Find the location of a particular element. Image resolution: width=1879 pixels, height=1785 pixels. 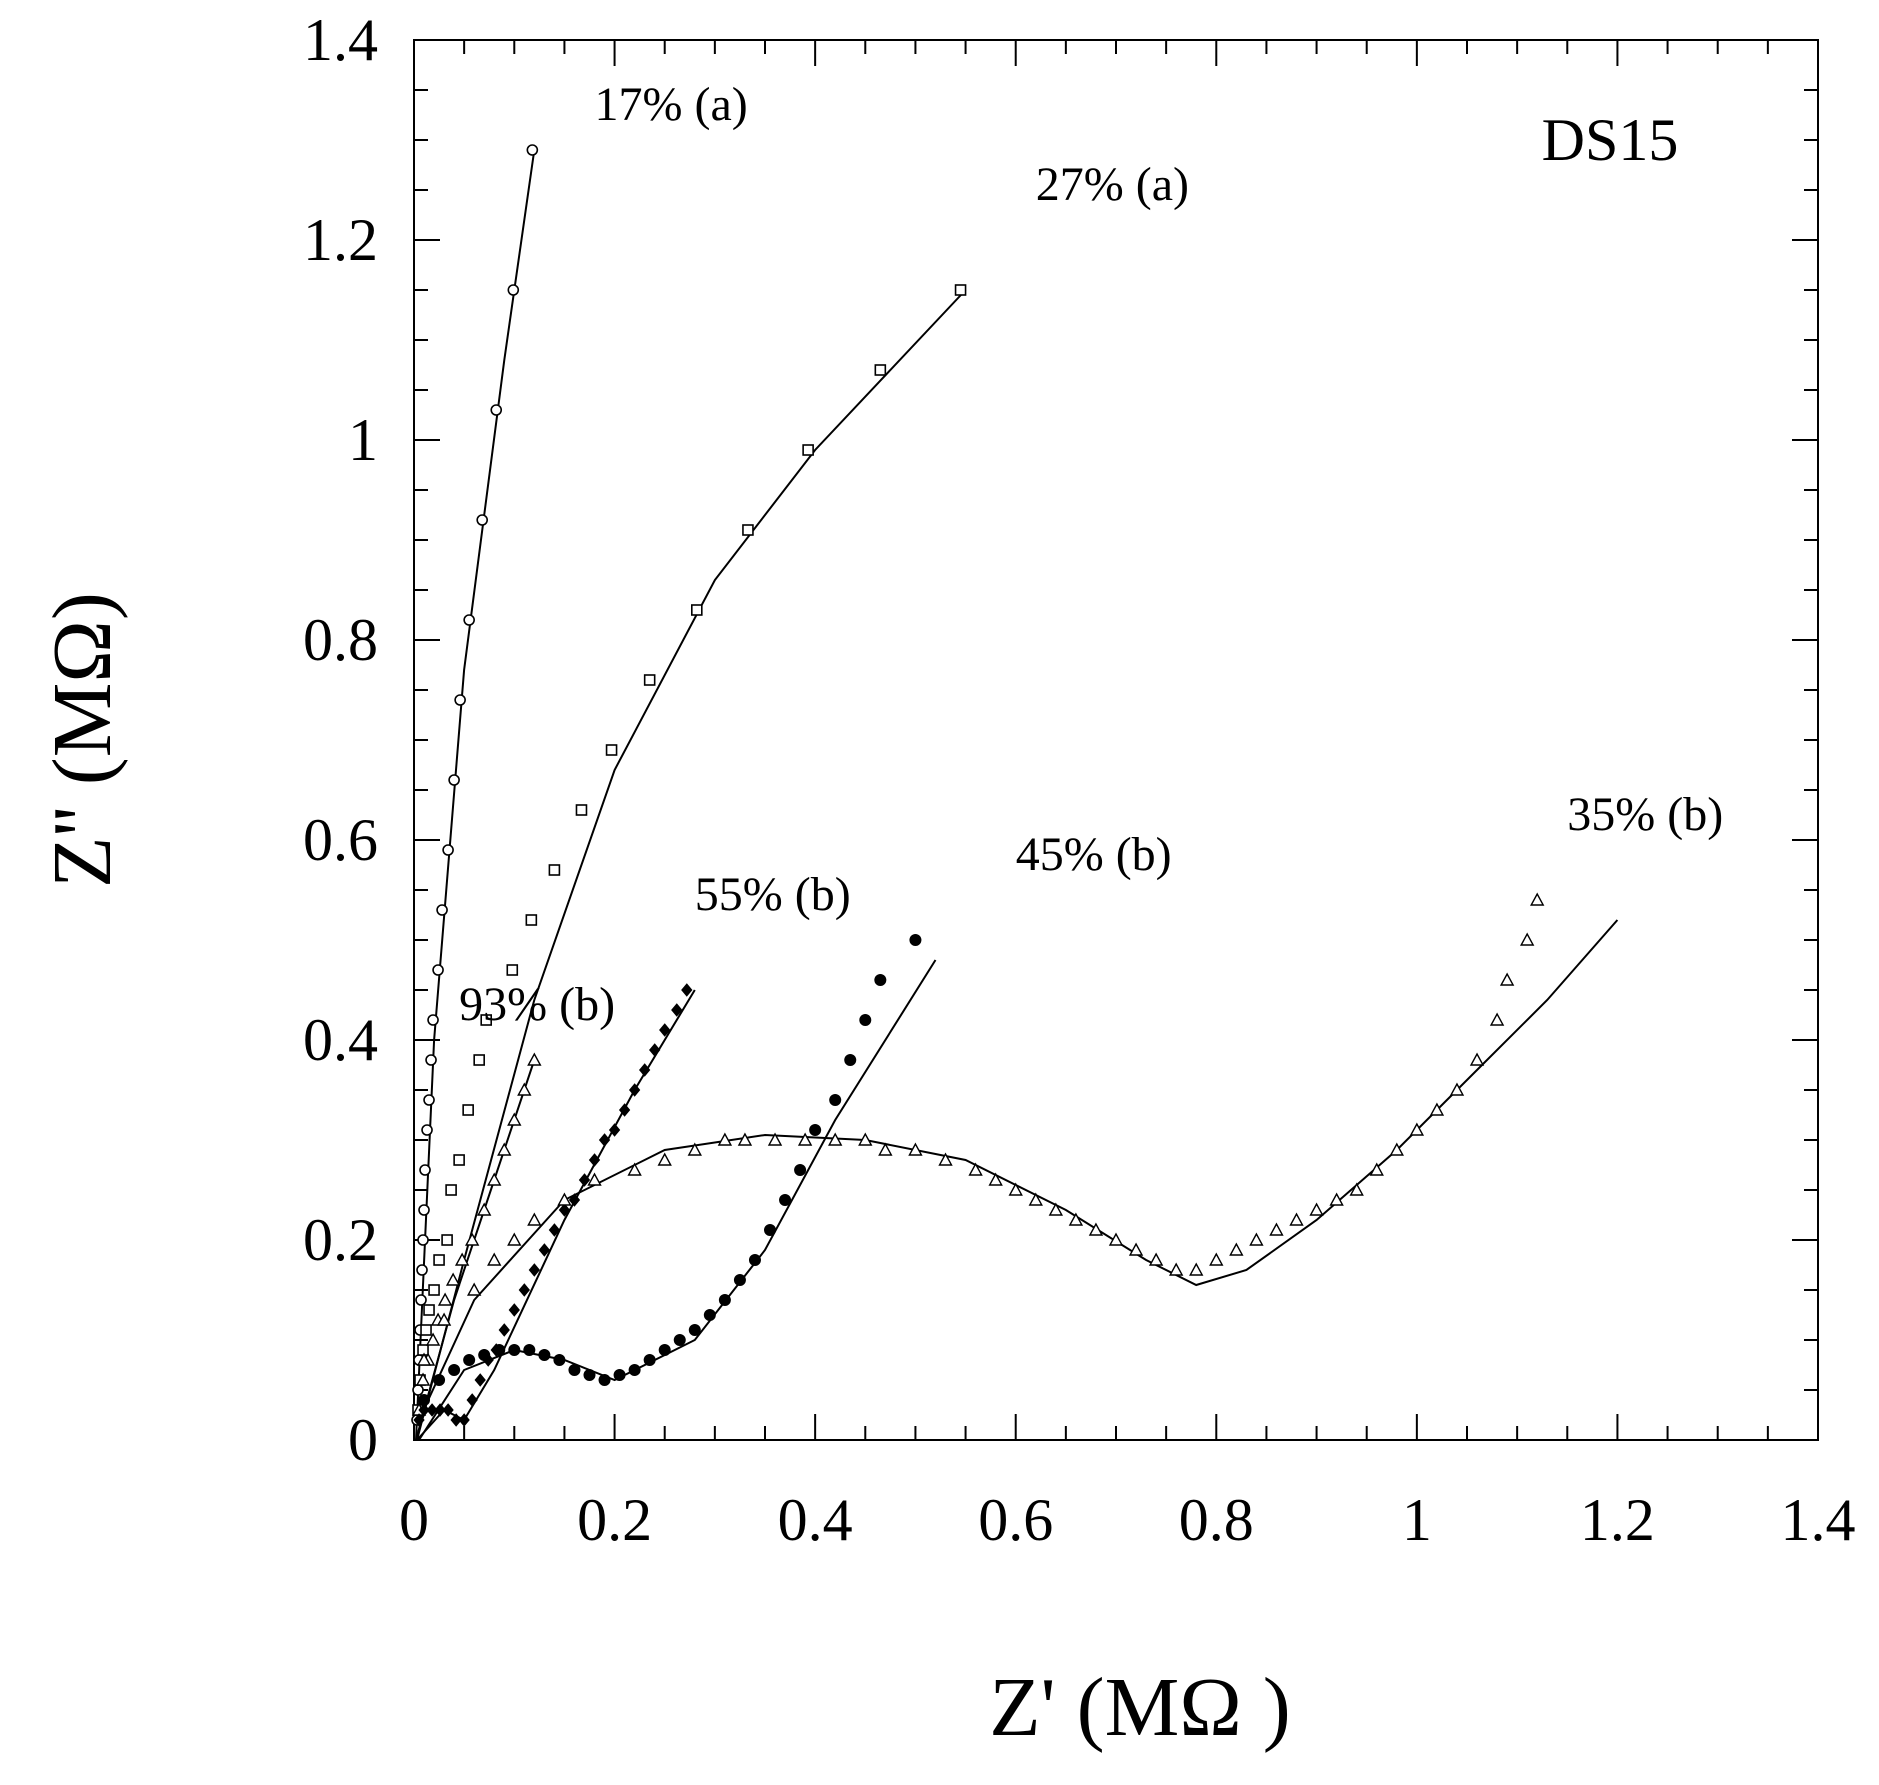

series-label: 27% (a) is located at coordinates (1112, 184).